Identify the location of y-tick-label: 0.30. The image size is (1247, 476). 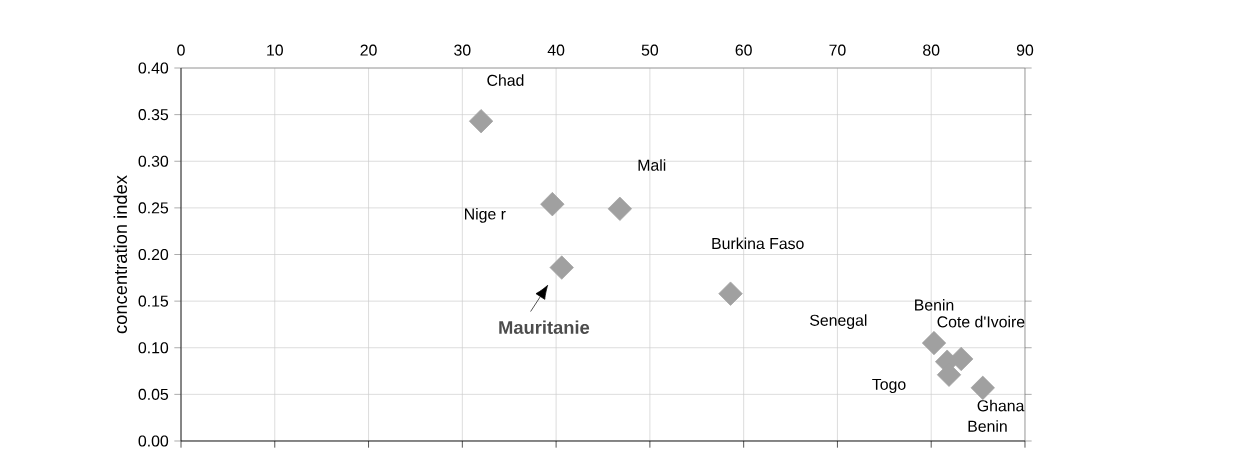
(153, 161).